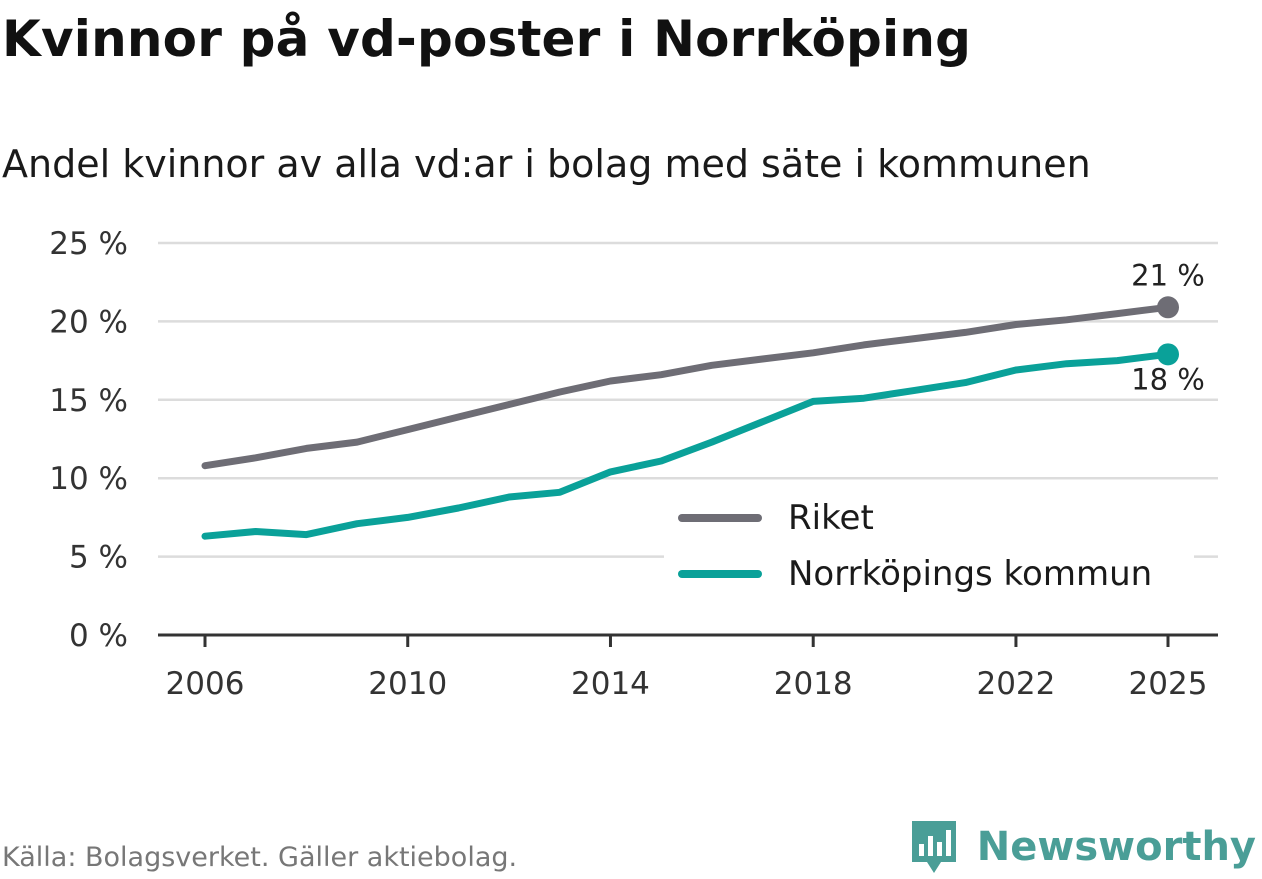 Image resolution: width=1262 pixels, height=879 pixels. I want to click on x-tick-label-2014: 2014, so click(610, 684).